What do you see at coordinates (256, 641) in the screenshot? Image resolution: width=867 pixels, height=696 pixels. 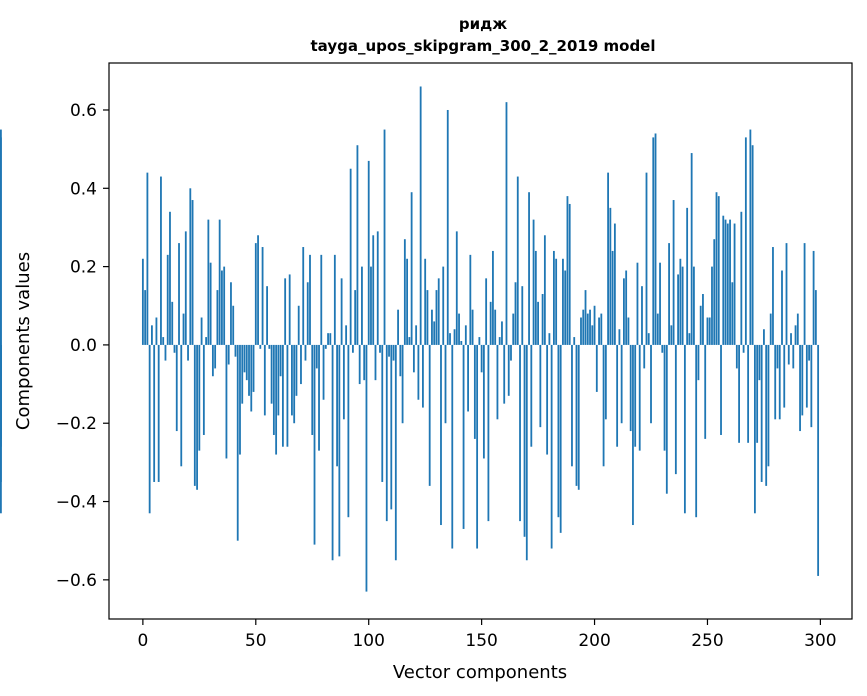 I see `x-tick-label: 50` at bounding box center [256, 641].